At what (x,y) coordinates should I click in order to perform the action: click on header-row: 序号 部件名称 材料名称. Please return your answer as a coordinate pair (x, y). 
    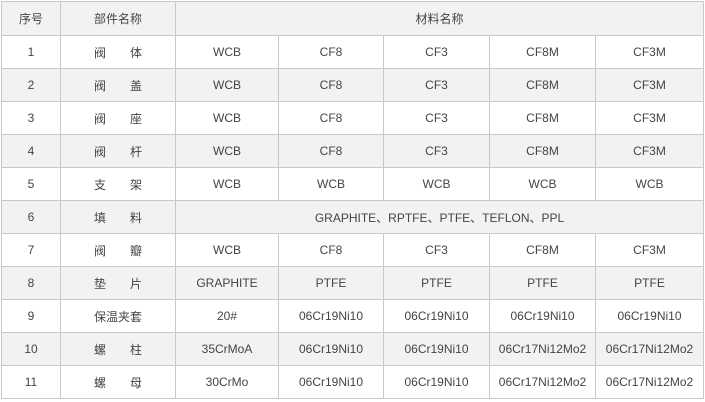
    Looking at the image, I should click on (352, 18).